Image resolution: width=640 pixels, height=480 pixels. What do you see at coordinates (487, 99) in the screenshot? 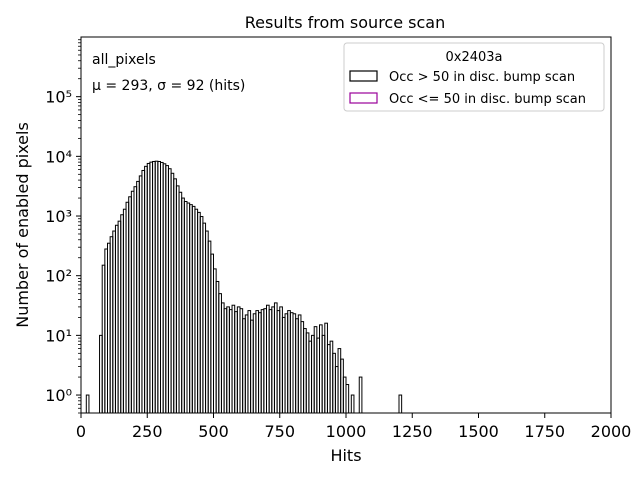
I see `legend-label-occ-le-50: Occ <= 50 in disc. bump scan` at bounding box center [487, 99].